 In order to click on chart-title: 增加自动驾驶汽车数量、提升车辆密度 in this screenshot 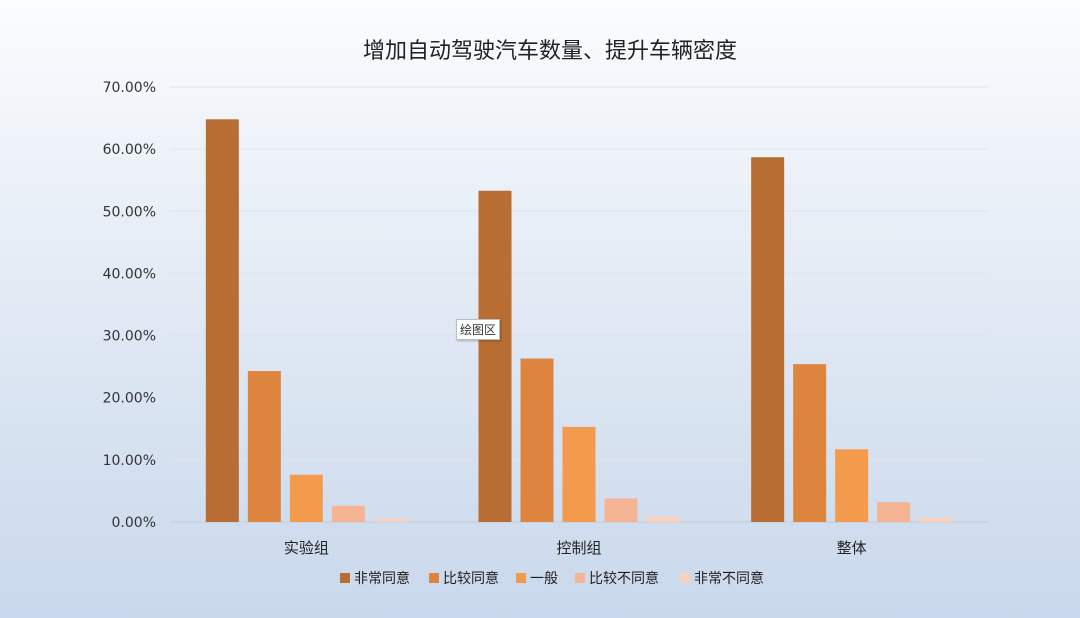, I will do `click(550, 51)`.